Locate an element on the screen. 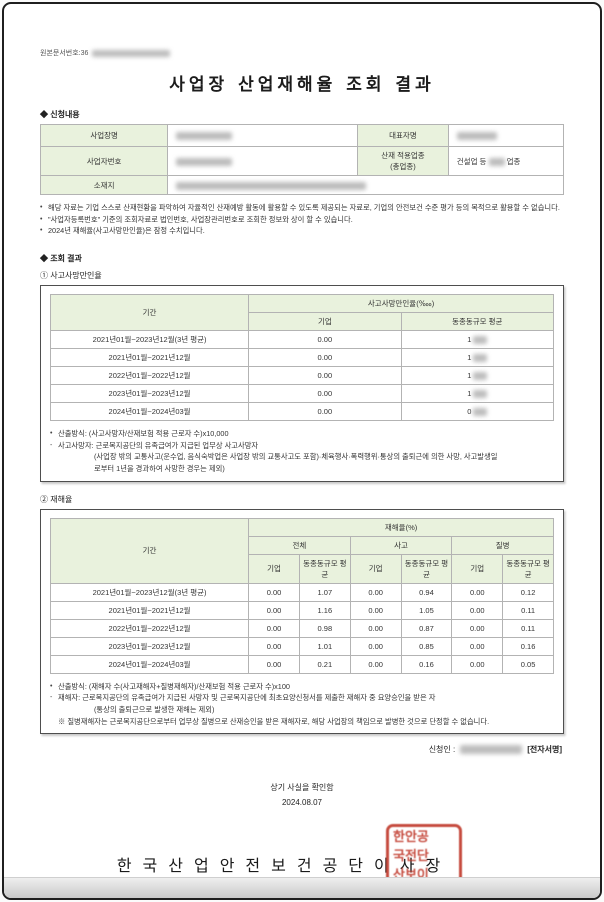 This screenshot has height=902, width=604. cell-period: 2022년01월~2022년12월 is located at coordinates (149, 376).